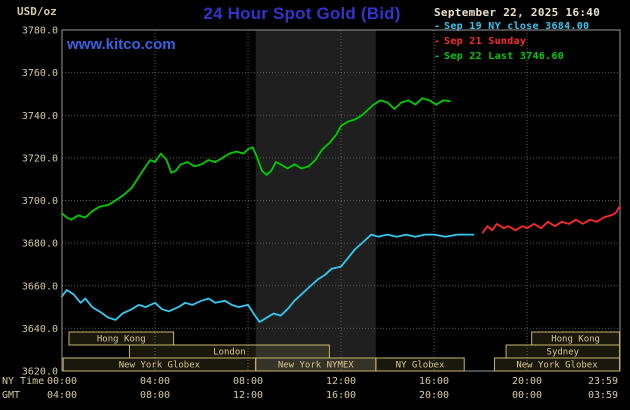  I want to click on units-label: USD/oz, so click(37, 11).